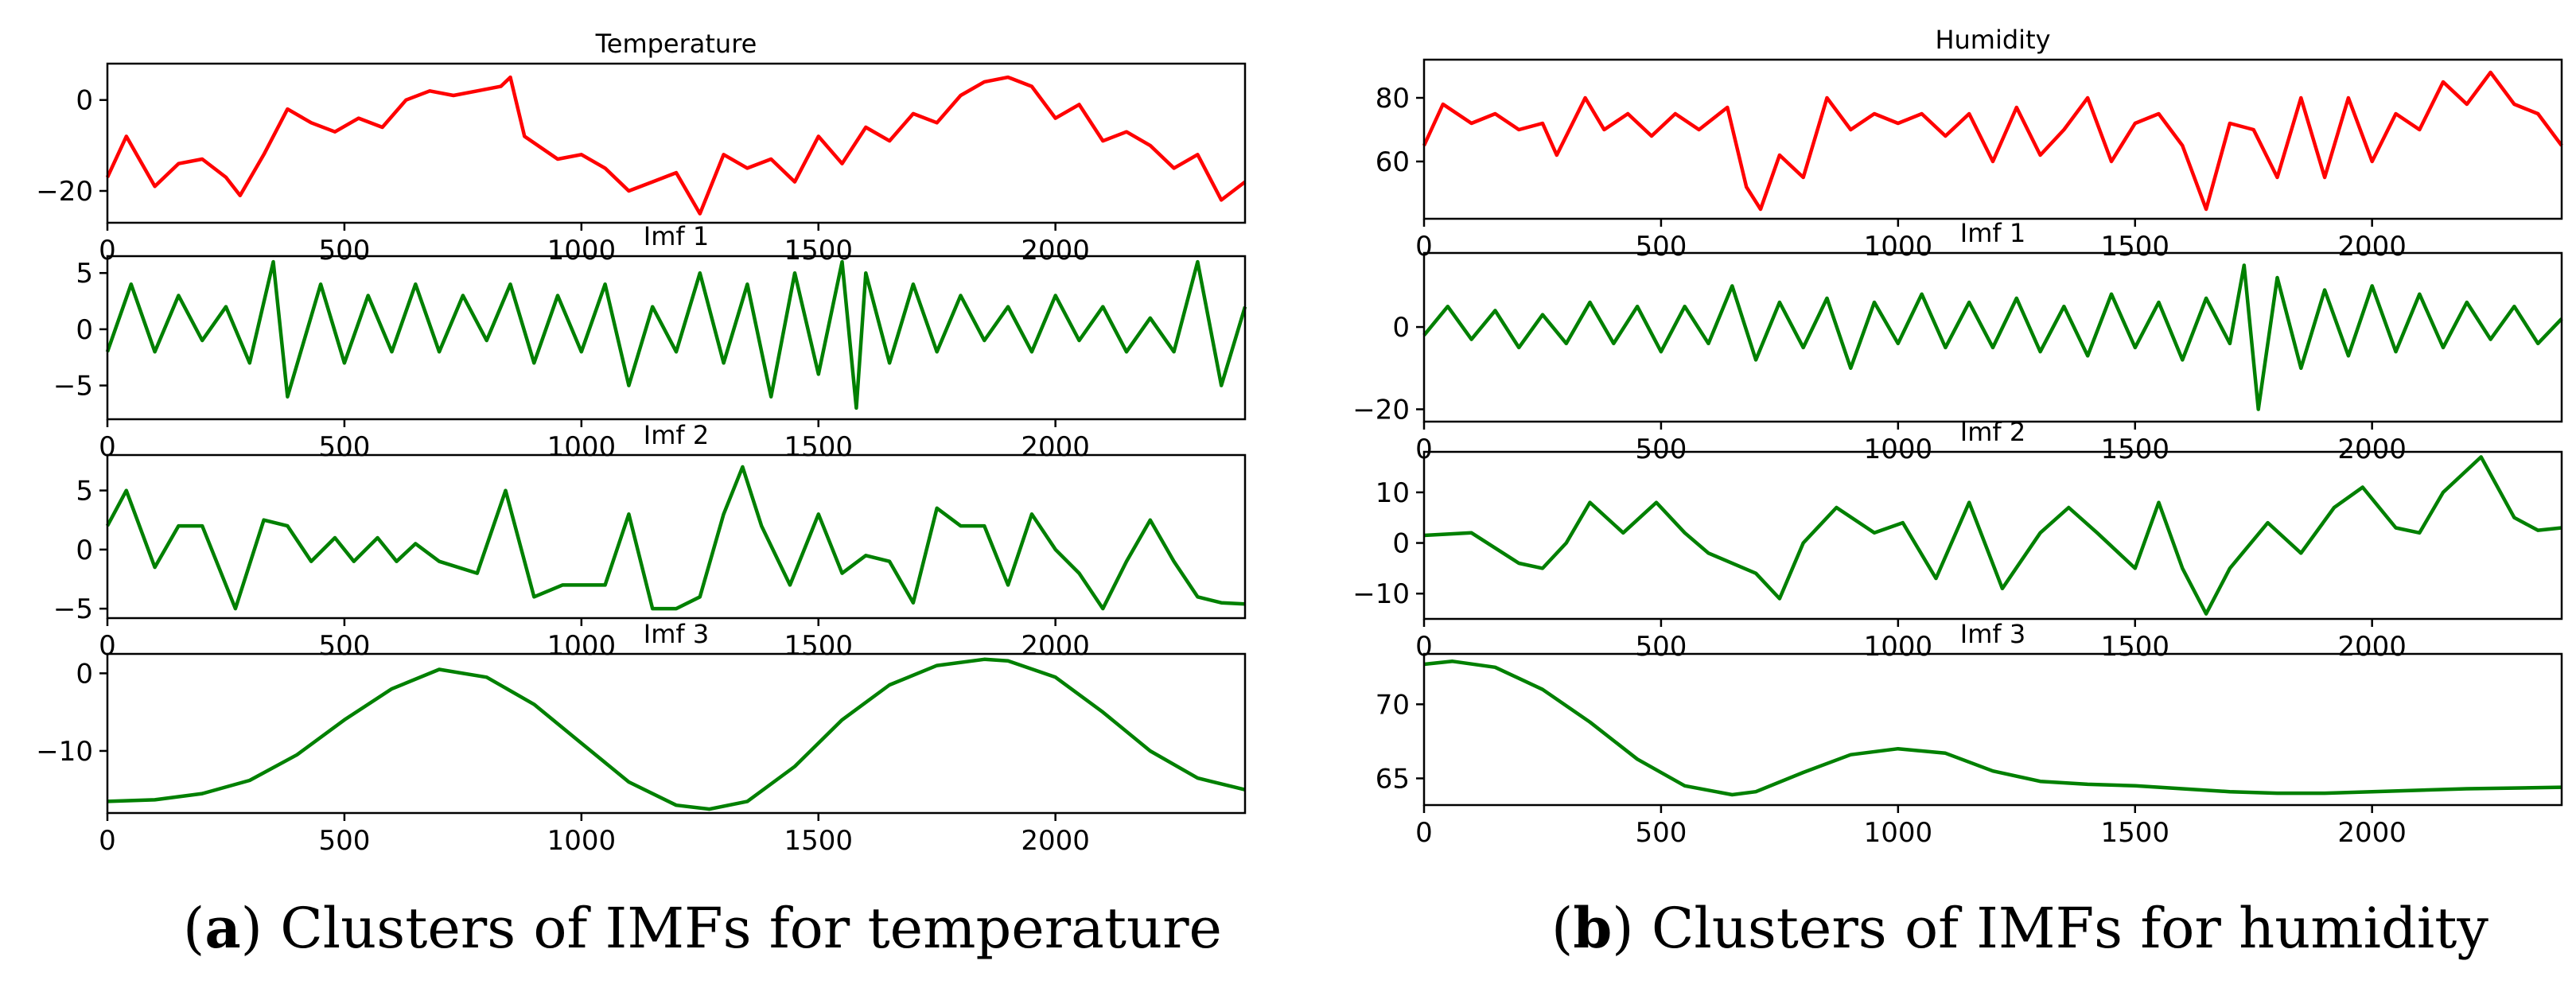 Image resolution: width=2576 pixels, height=992 pixels. I want to click on y-tick-label: 65, so click(1393, 779).